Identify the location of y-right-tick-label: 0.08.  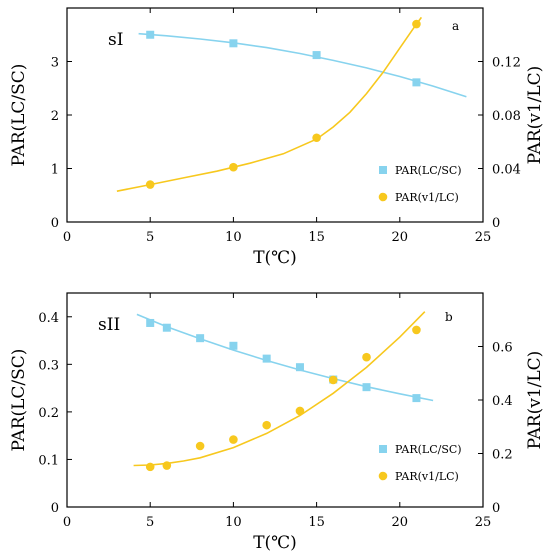
(506, 116).